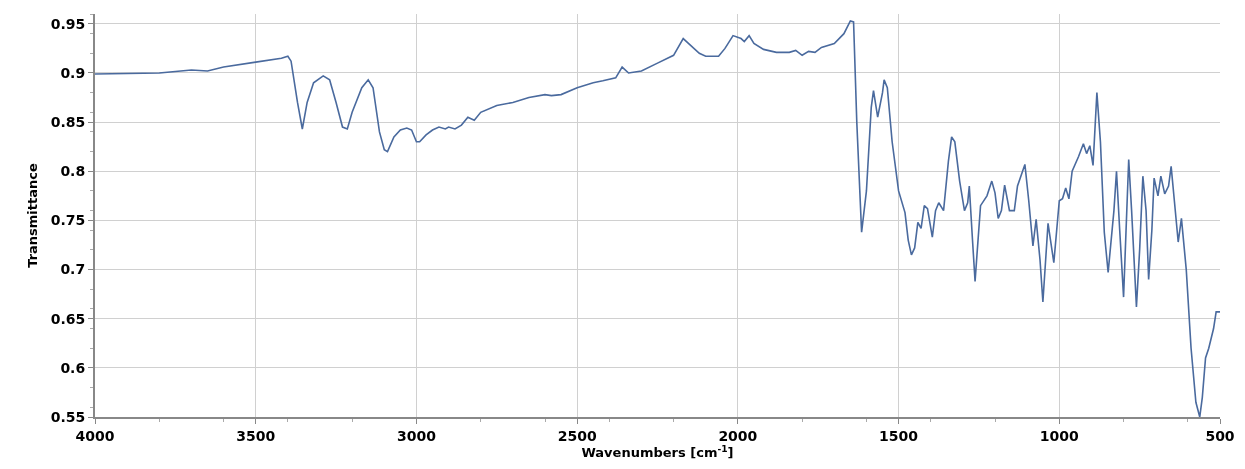 The image size is (1245, 469). I want to click on x-tick-label: 500, so click(1220, 435).